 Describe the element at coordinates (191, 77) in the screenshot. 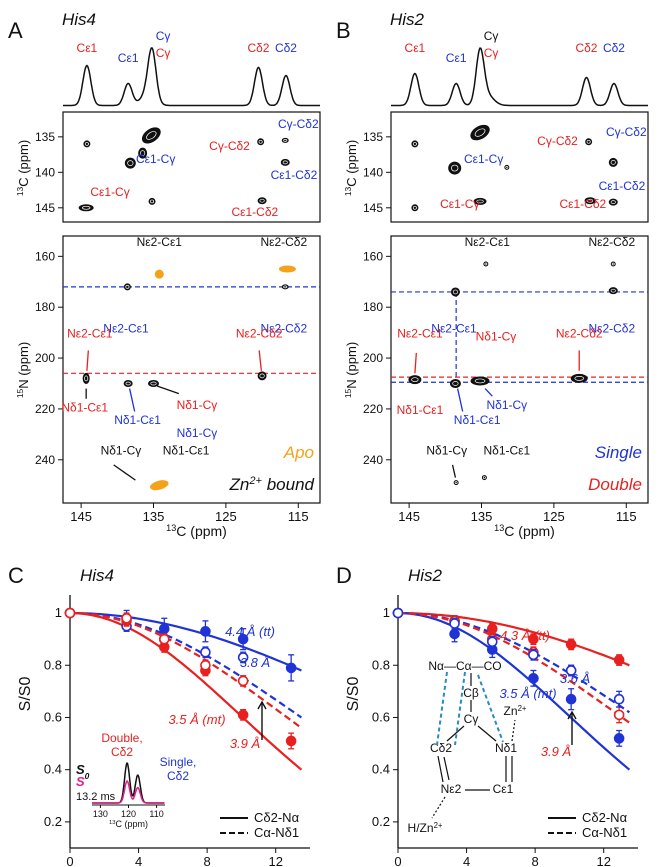

I see `1d-spectrum` at that location.